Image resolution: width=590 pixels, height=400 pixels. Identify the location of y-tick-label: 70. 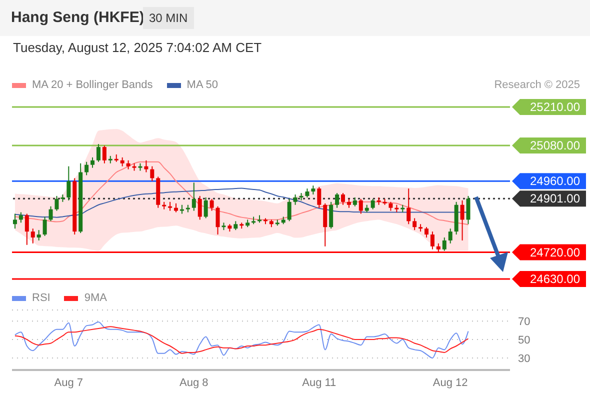
(524, 322).